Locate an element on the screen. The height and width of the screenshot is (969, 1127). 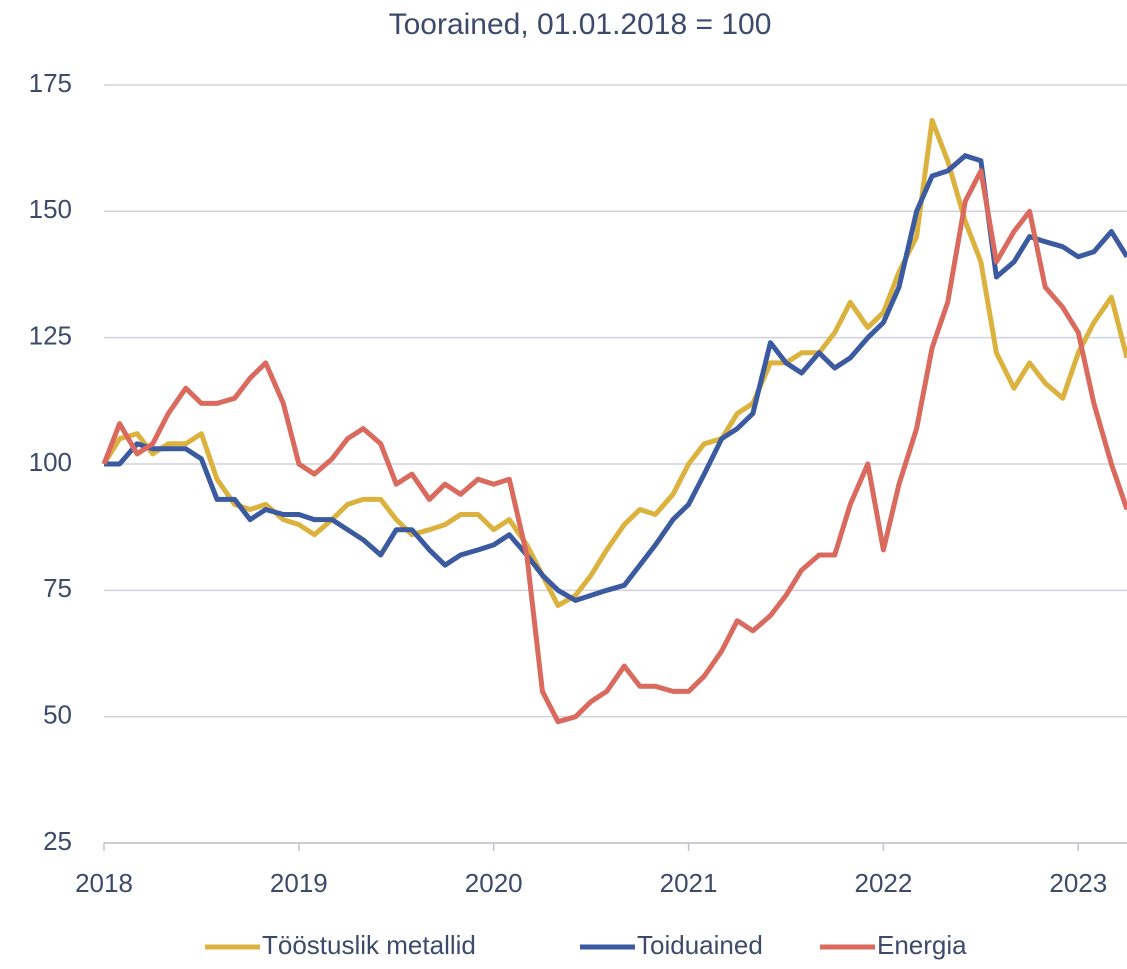
y-tick-label: 50 is located at coordinates (57, 715).